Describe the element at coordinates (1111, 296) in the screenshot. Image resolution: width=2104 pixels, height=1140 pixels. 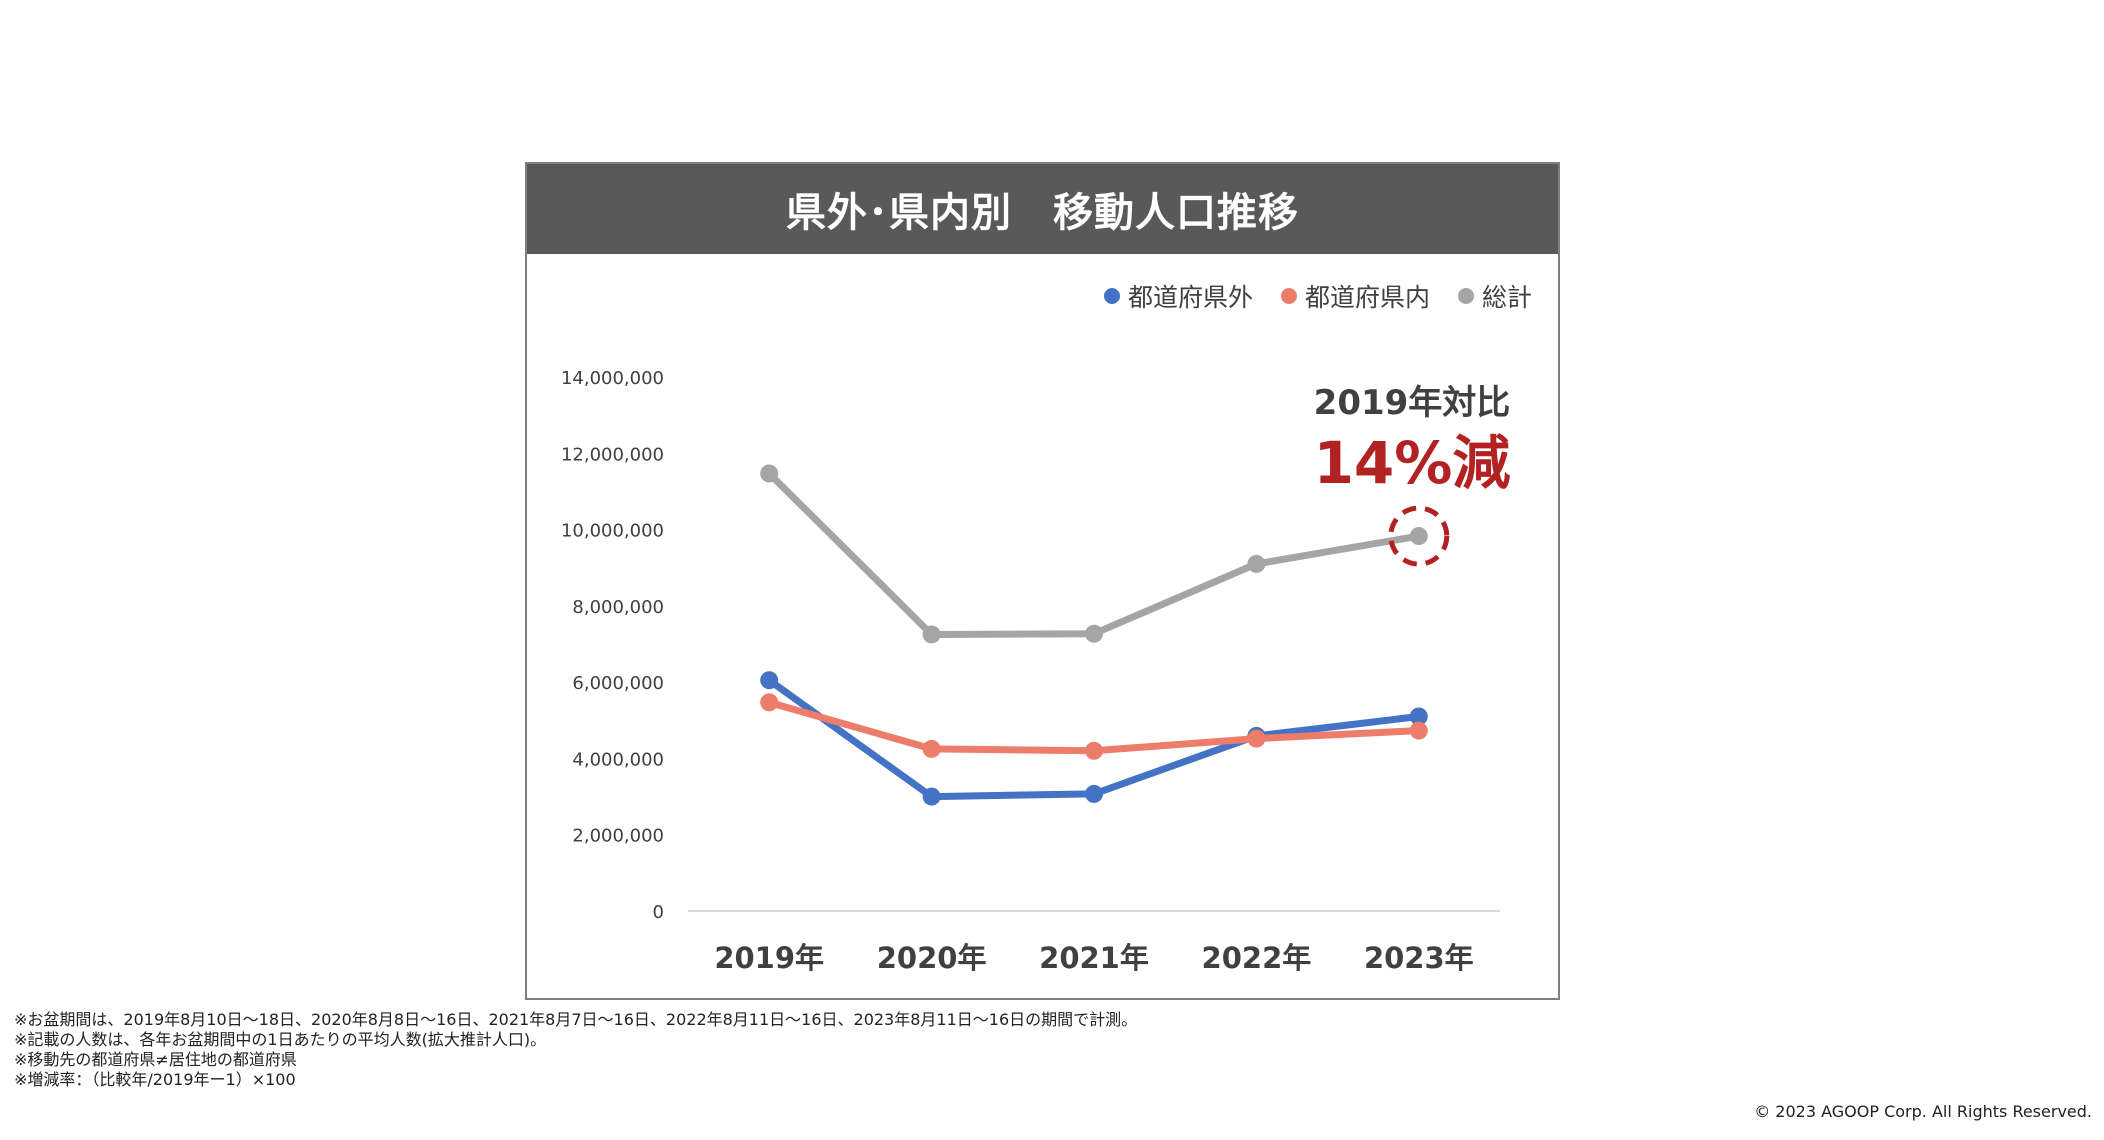
I see `legend-marker-outside` at that location.